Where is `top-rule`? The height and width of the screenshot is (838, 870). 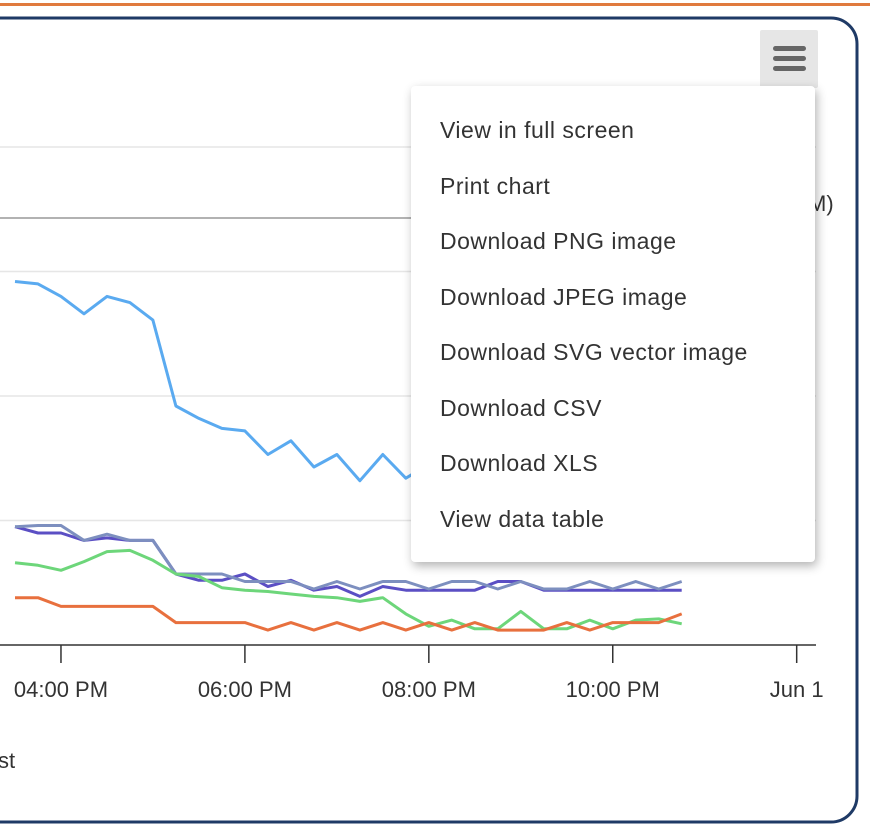 top-rule is located at coordinates (435, 4).